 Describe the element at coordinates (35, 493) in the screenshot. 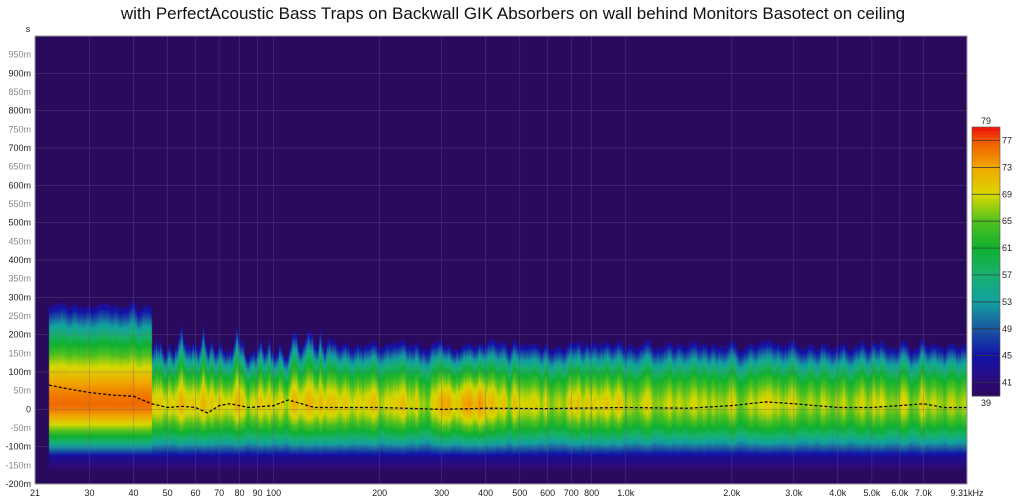

I see `x-tick-label: 21` at that location.